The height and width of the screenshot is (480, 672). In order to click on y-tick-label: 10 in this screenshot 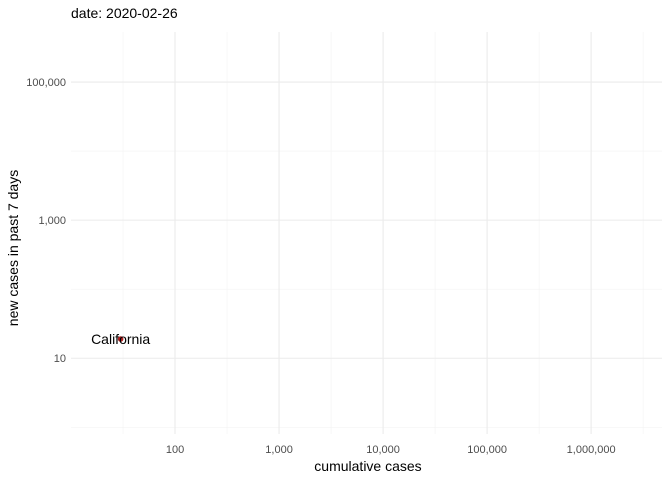, I will do `click(60, 359)`.